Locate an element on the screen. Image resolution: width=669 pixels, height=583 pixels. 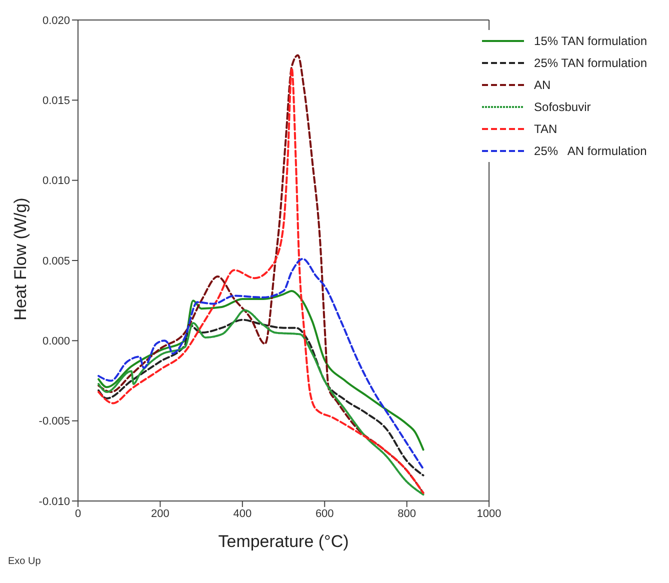
x-axis-title: Temperature (°C) is located at coordinates (283, 541).